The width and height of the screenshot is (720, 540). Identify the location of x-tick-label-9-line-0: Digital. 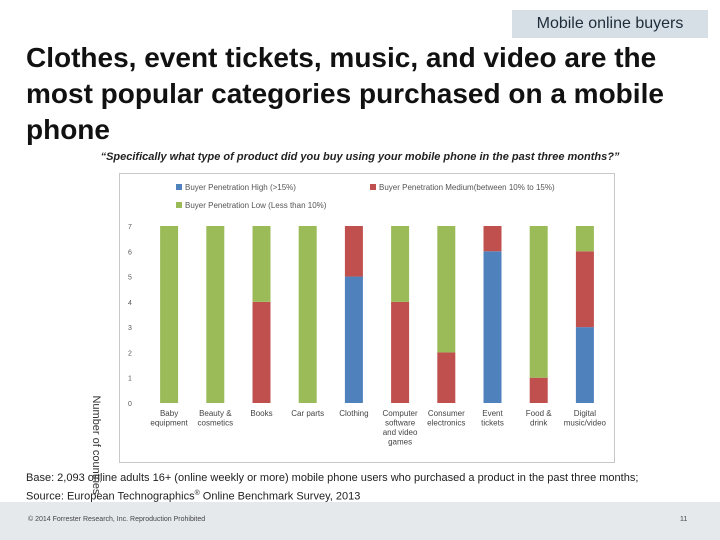
(585, 413).